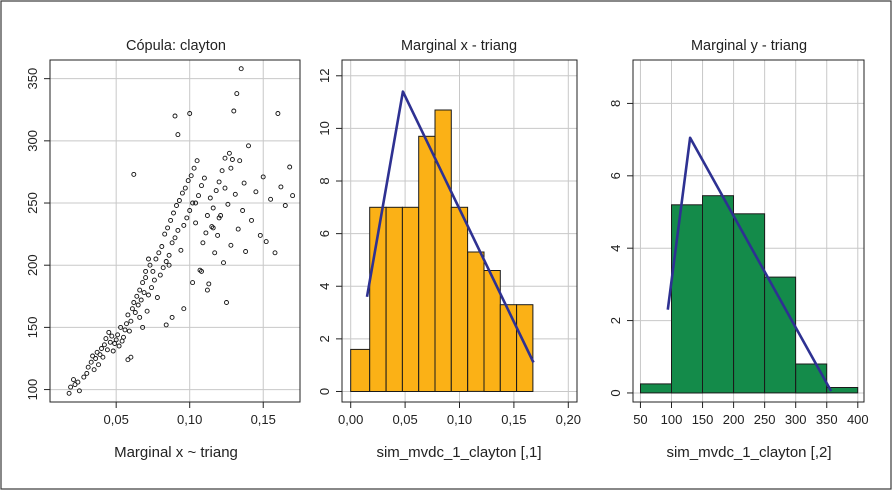 Image resolution: width=892 pixels, height=495 pixels. Describe the element at coordinates (615, 103) in the screenshot. I see `histogram-y-y-tick-label-4: 8` at that location.